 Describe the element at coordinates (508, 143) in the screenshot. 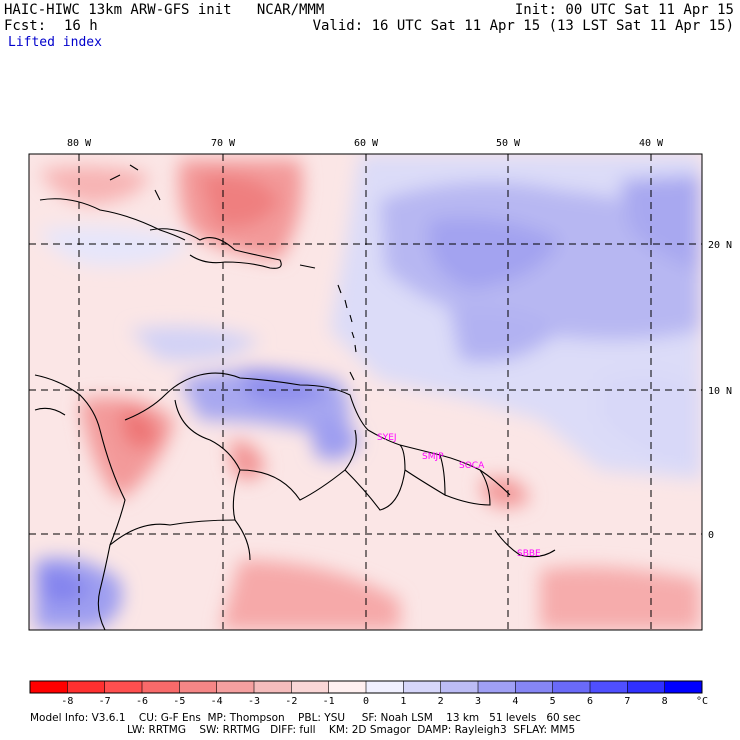

I see `lon-label-50w: 50 W` at that location.